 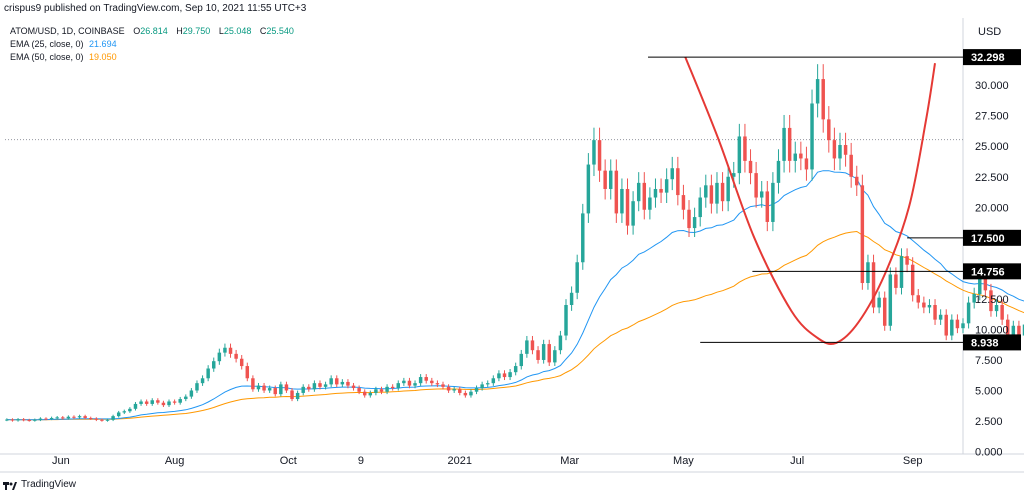 What do you see at coordinates (988, 272) in the screenshot?
I see `level-label: 14.756` at bounding box center [988, 272].